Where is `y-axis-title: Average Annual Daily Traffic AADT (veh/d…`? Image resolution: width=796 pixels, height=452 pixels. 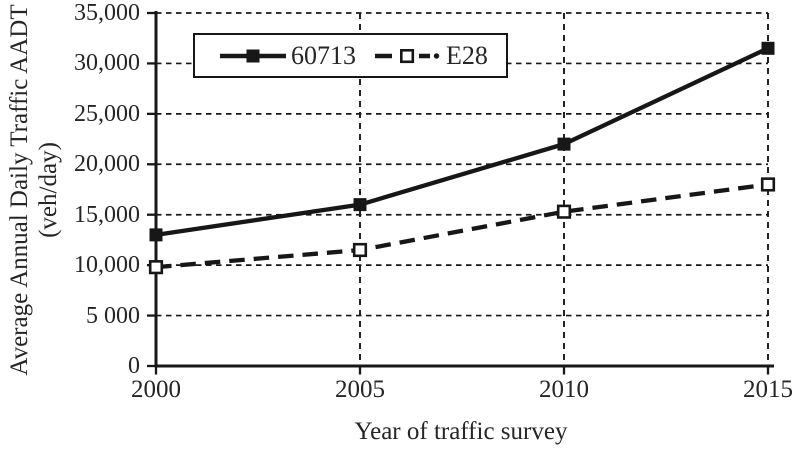 y-axis-title: Average Annual Daily Traffic AADT (veh/d… is located at coordinates (34, 189).